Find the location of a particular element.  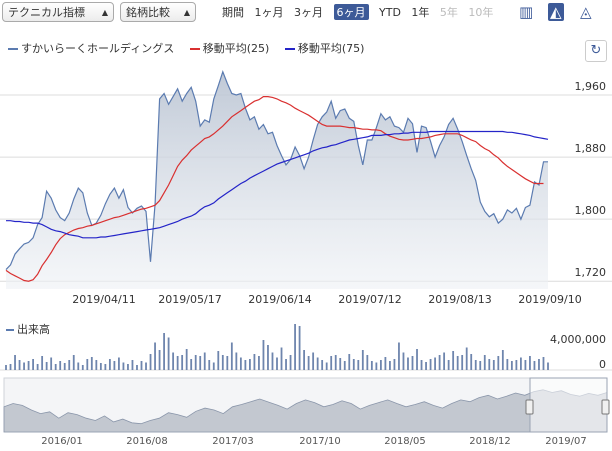

navigator-tick-label: 2018/12 is located at coordinates (490, 441).